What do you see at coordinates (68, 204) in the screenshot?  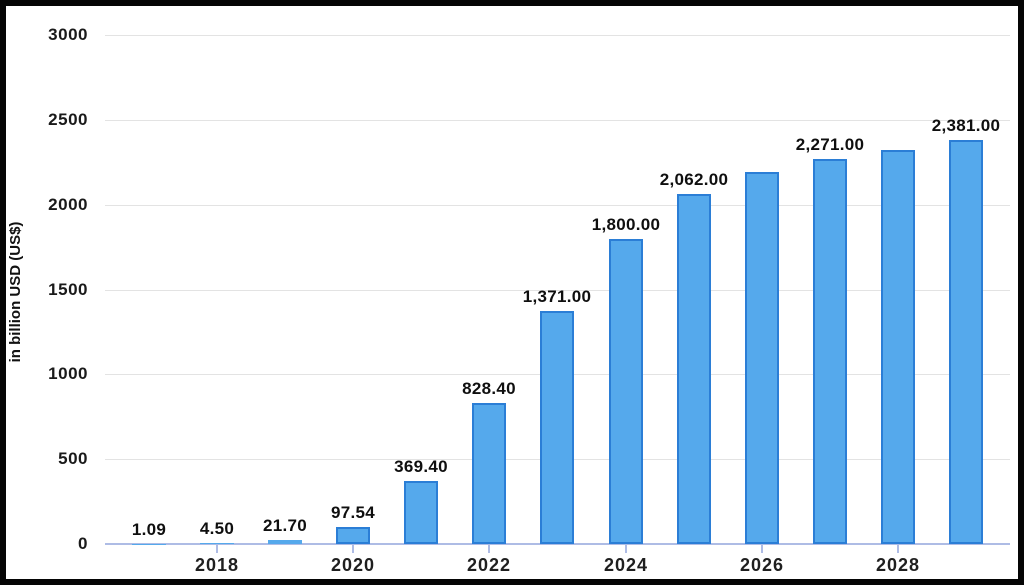 I see `y-tick-label-2000: 2000` at bounding box center [68, 204].